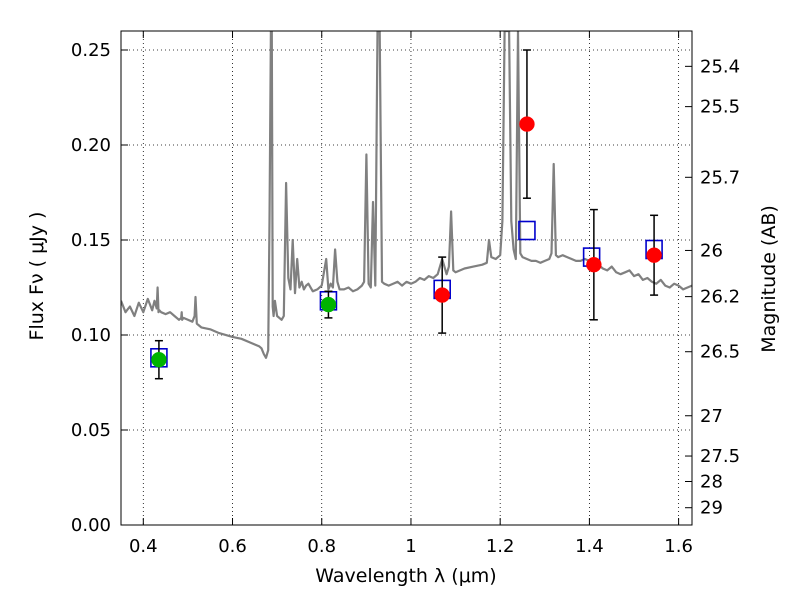  Describe the element at coordinates (405, 576) in the screenshot. I see `x-axis-title: Wavelength λ (μm)` at that location.